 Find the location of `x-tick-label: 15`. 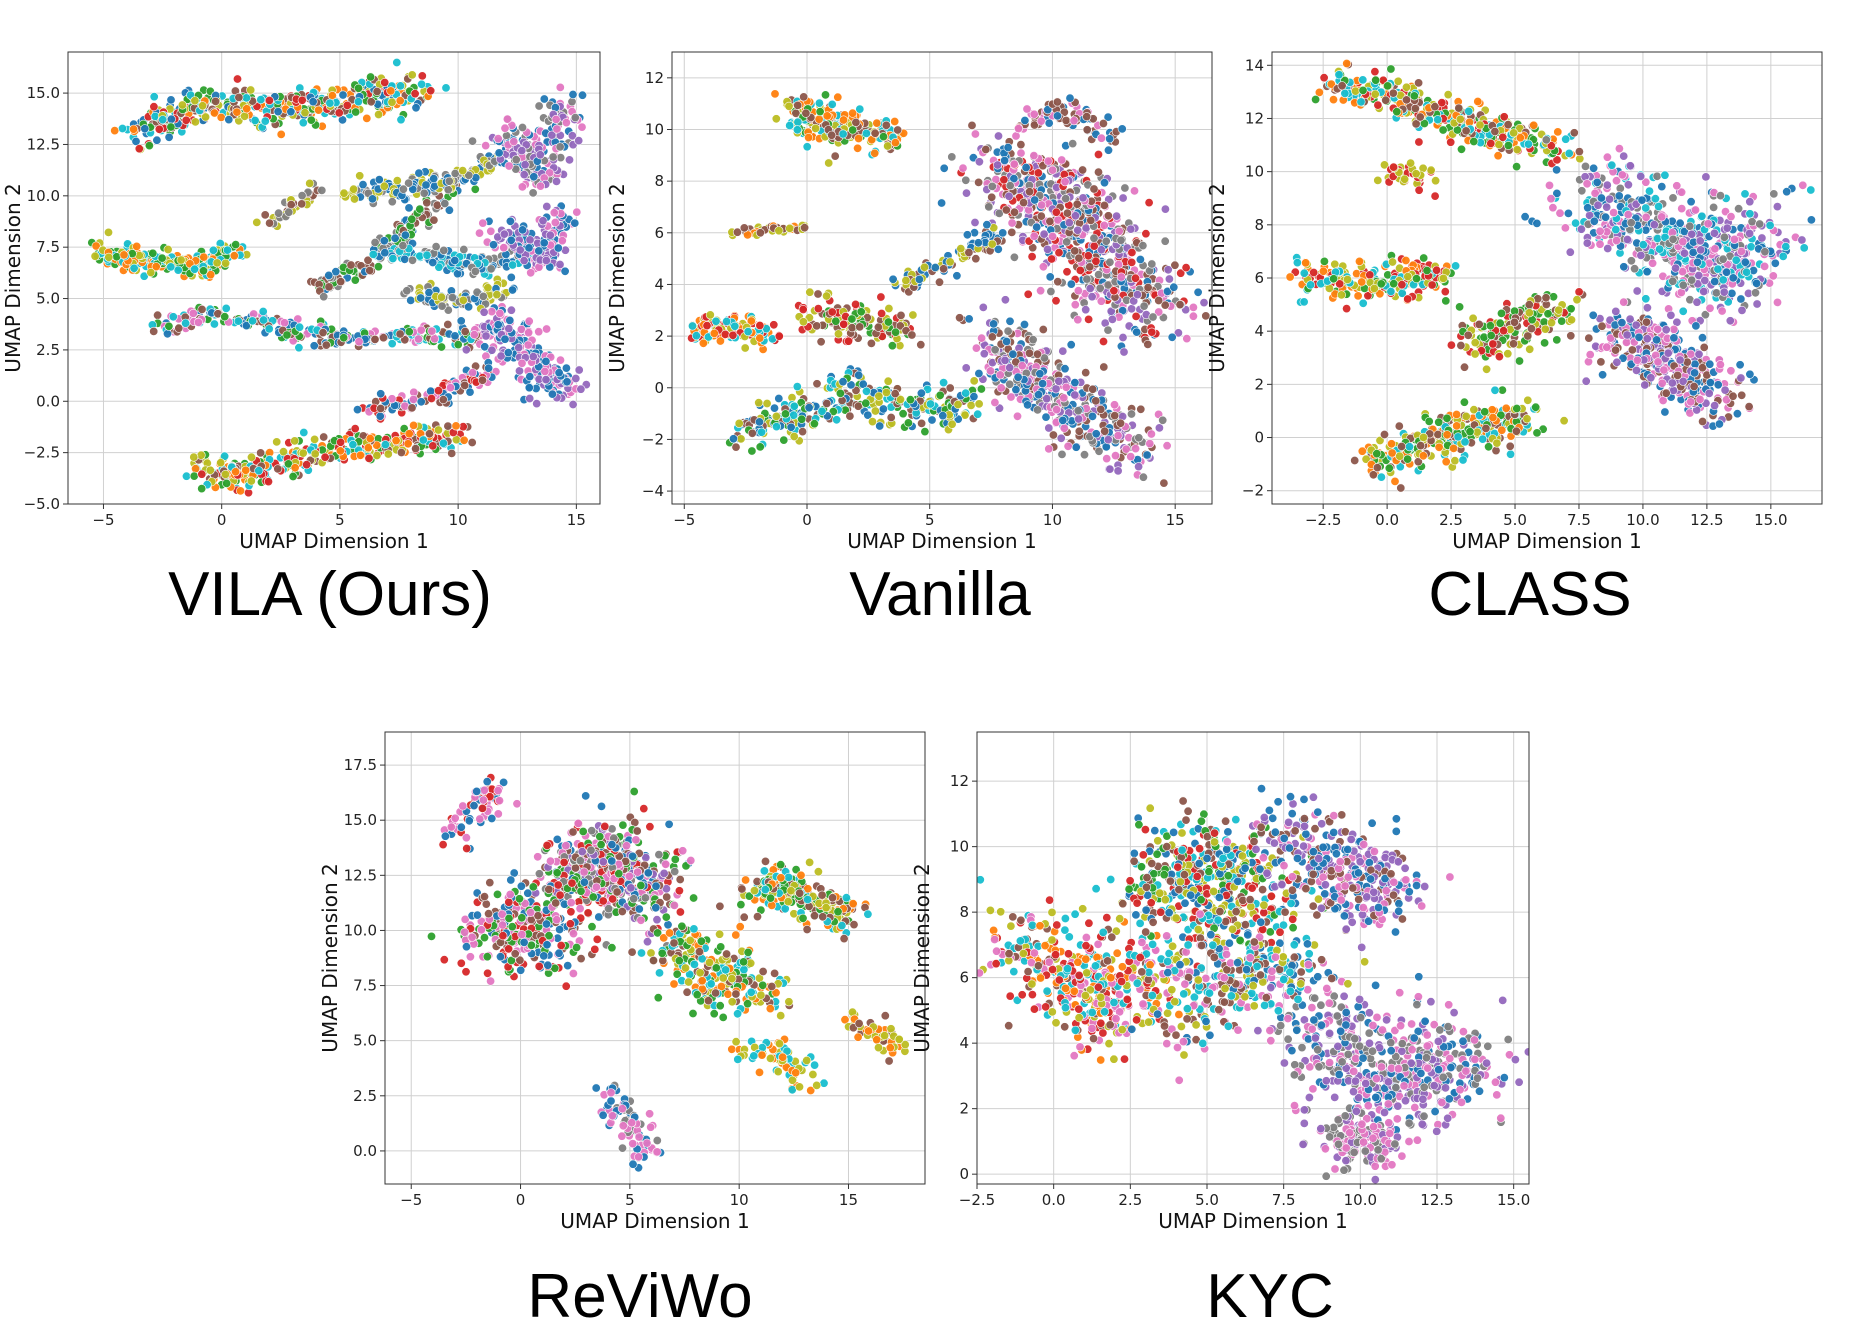

x-tick-label: 15 is located at coordinates (1175, 520).